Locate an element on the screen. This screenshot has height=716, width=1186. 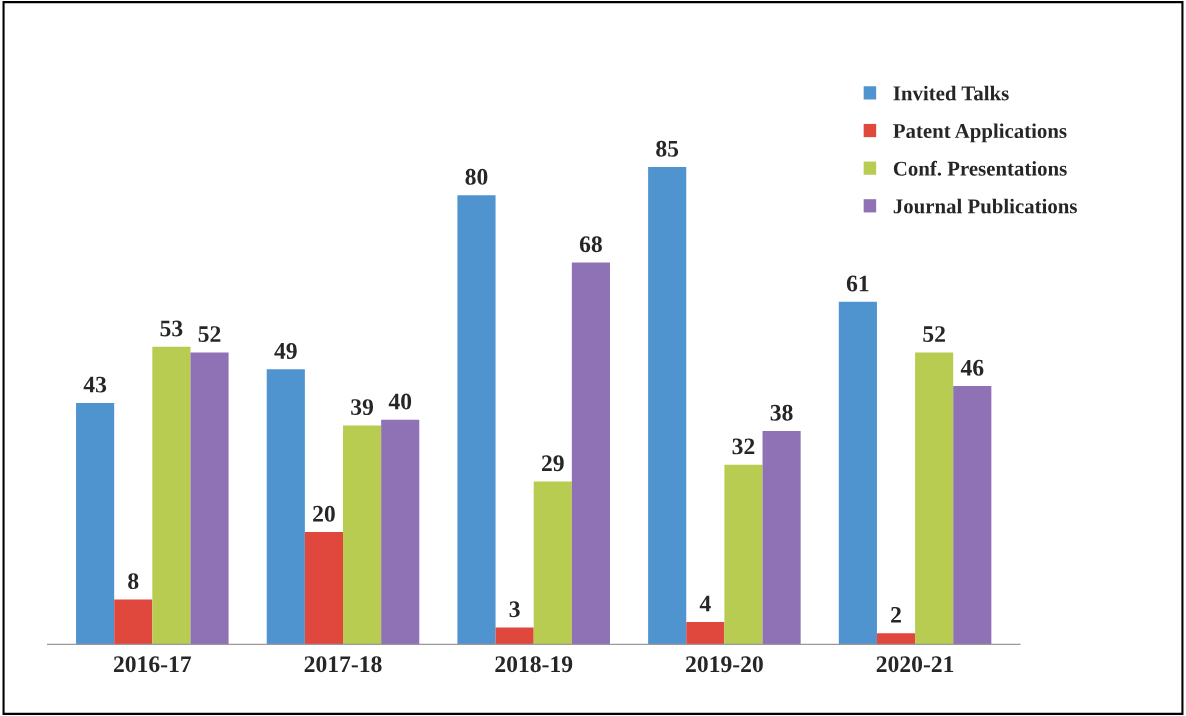
data-label: 61 is located at coordinates (857, 283).